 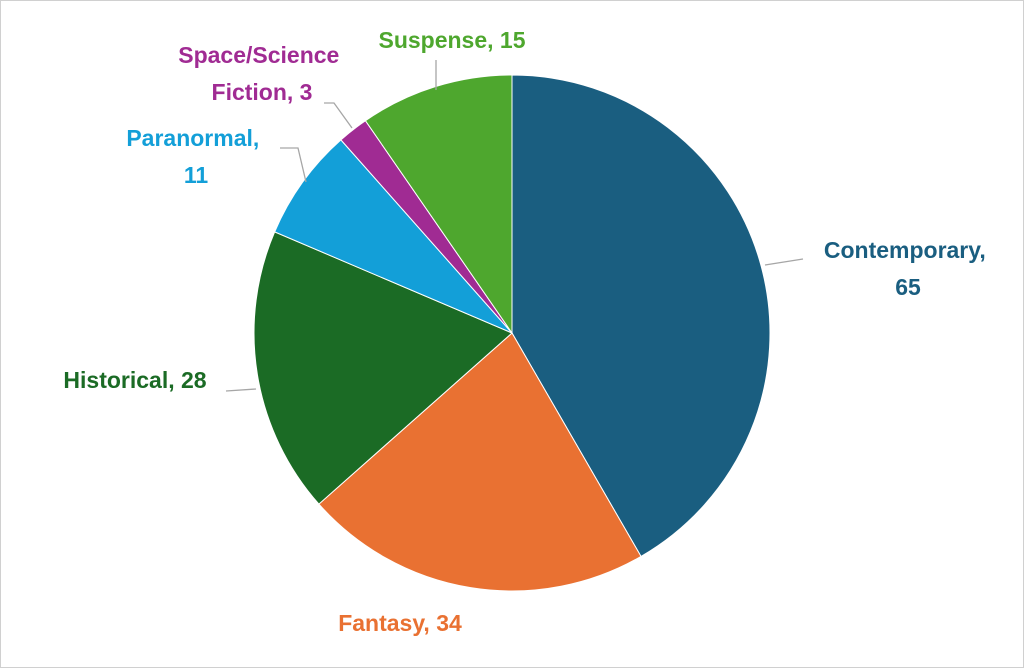 What do you see at coordinates (908, 250) in the screenshot?
I see `label-line: Contemporary,` at bounding box center [908, 250].